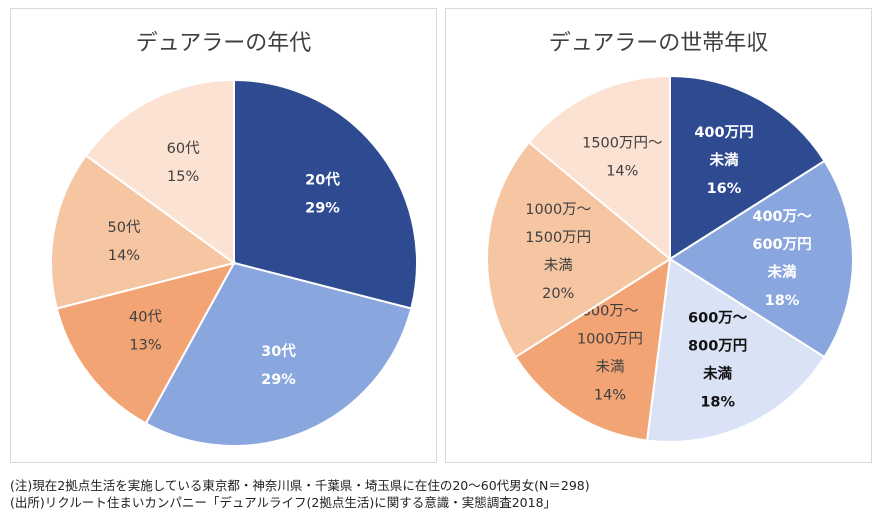 This screenshot has width=889, height=529. I want to click on slice-category-label: 30代, so click(278, 351).